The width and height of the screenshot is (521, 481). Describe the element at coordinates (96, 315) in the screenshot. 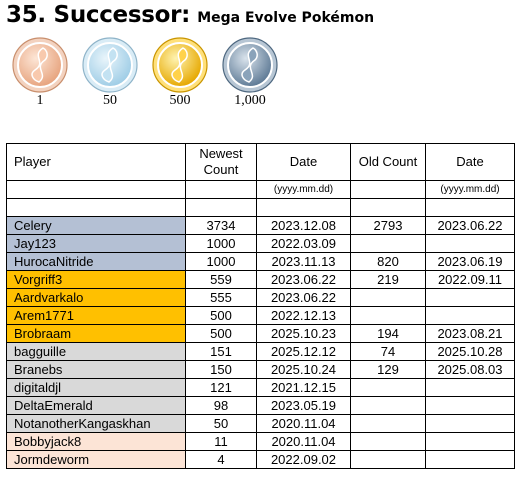

I see `player-name: Arem1771` at that location.